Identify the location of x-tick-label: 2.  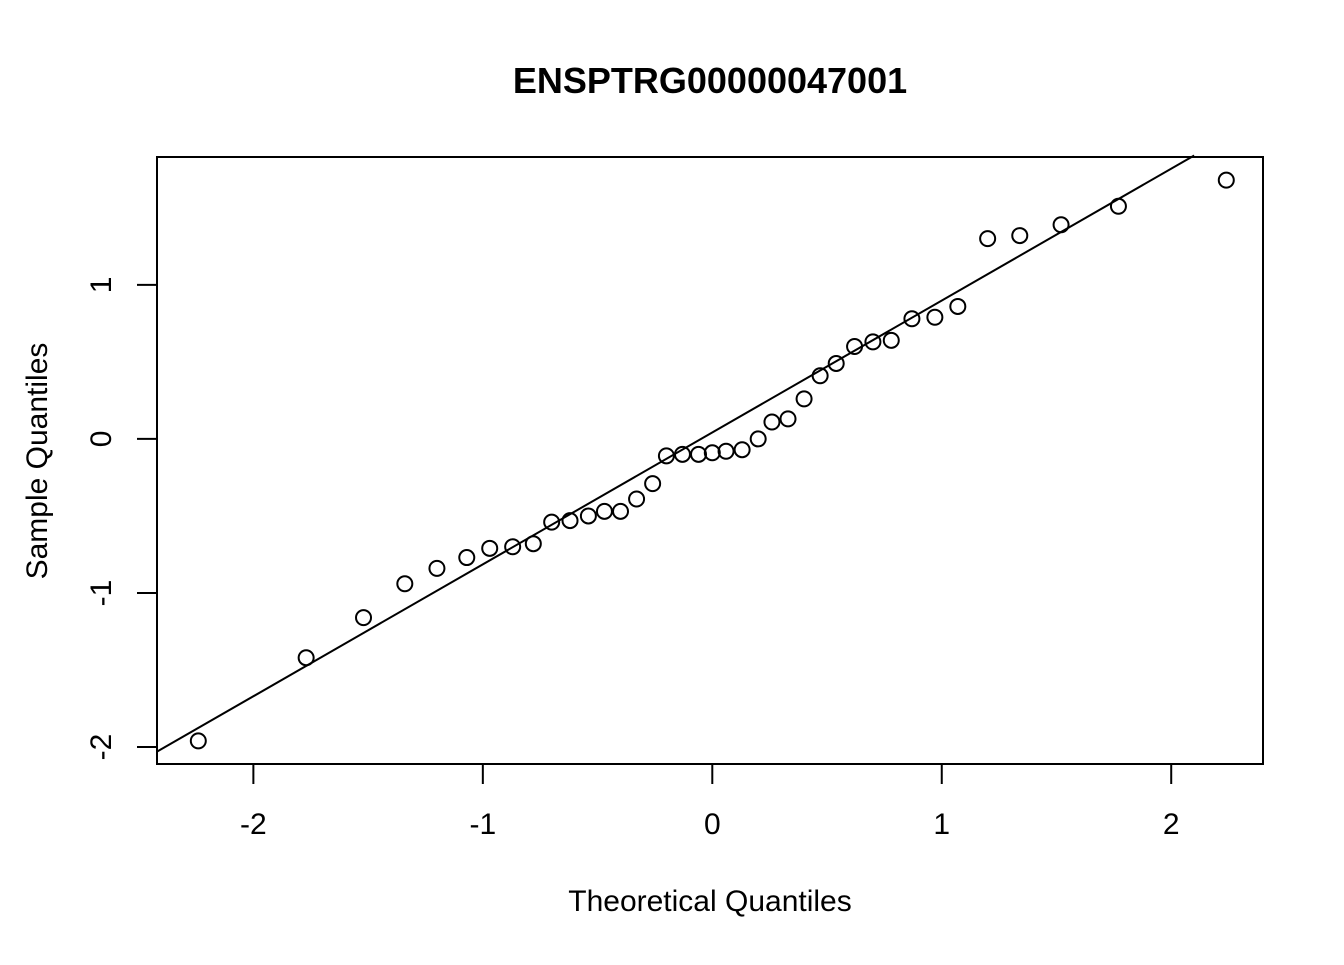
(1171, 824).